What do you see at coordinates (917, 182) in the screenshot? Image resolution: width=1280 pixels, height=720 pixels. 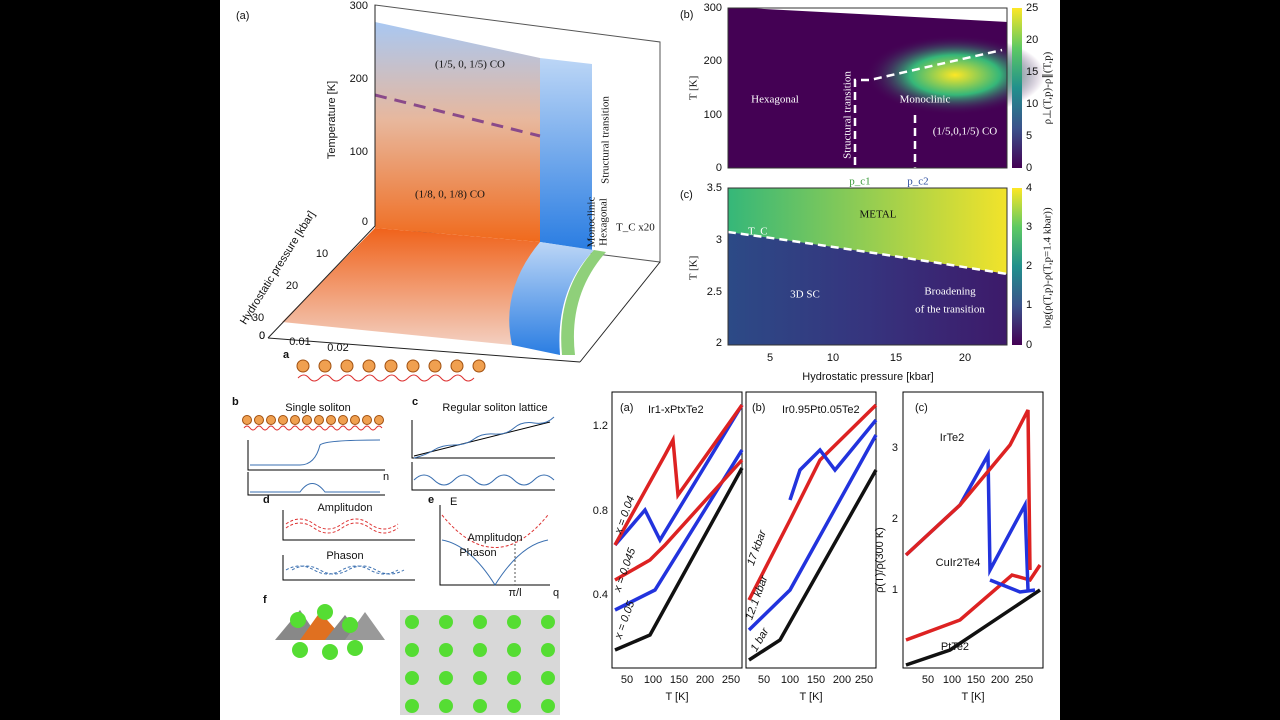 I see `annotation: p_c2` at bounding box center [917, 182].